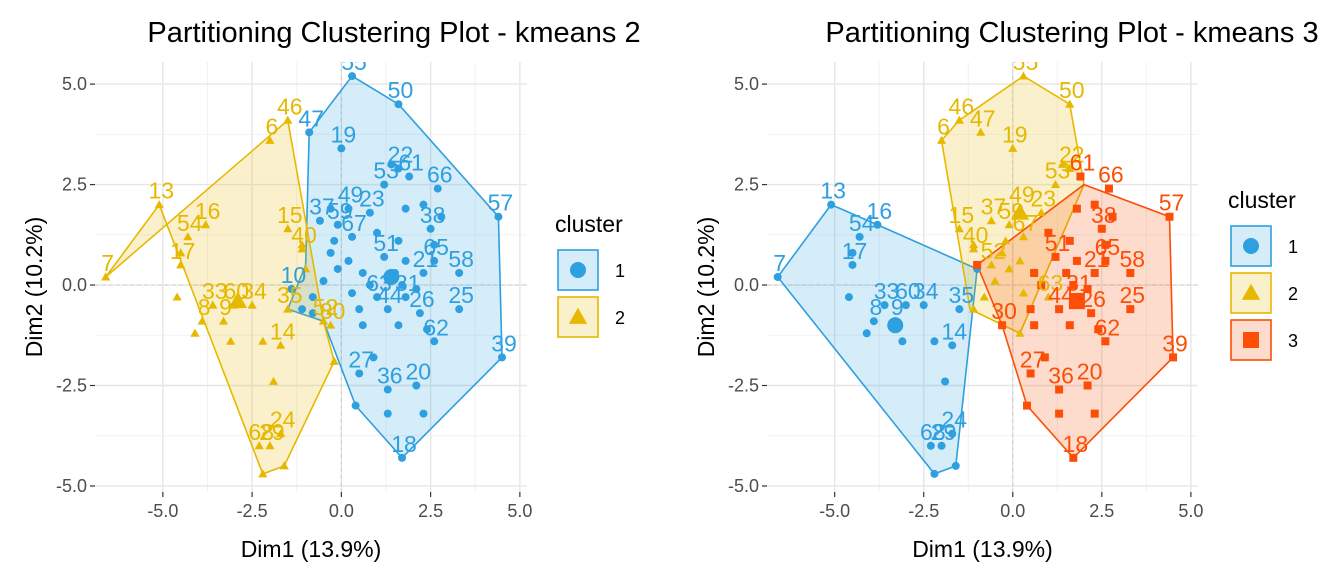  What do you see at coordinates (404, 444) in the screenshot?
I see `point-label: 18` at bounding box center [404, 444].